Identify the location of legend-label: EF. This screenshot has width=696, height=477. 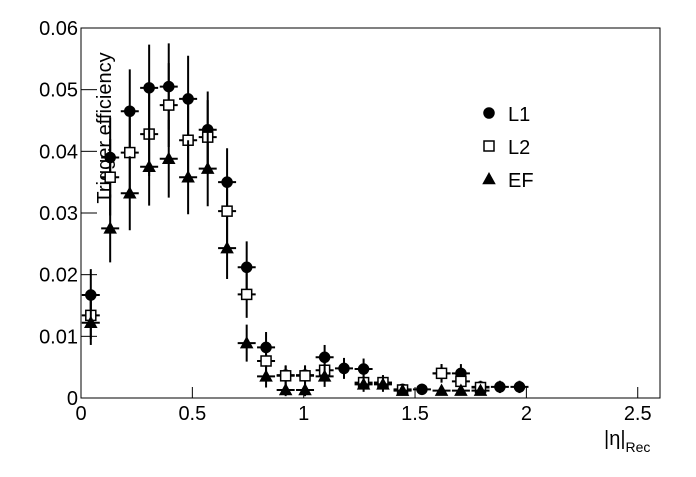
(521, 181).